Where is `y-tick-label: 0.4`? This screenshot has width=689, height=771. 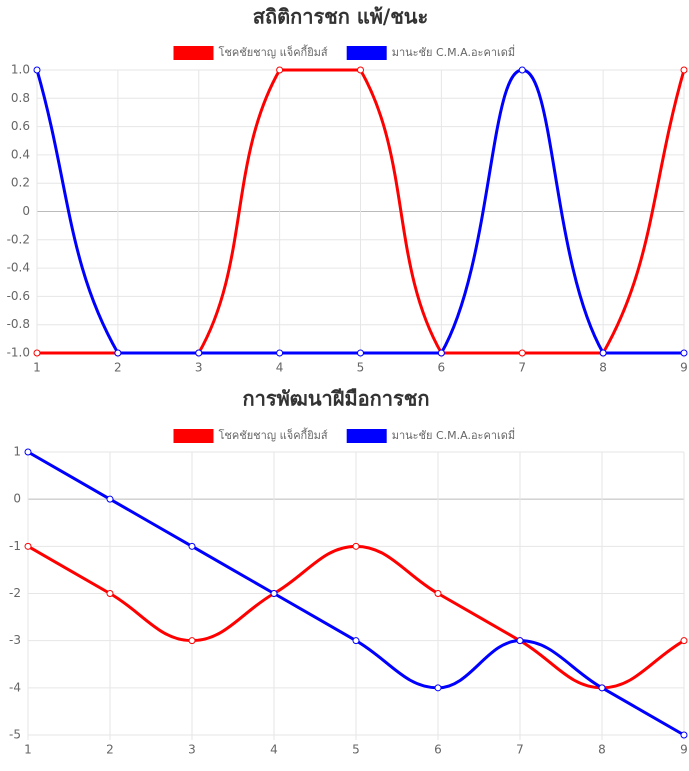 y-tick-label: 0.4 is located at coordinates (20, 154).